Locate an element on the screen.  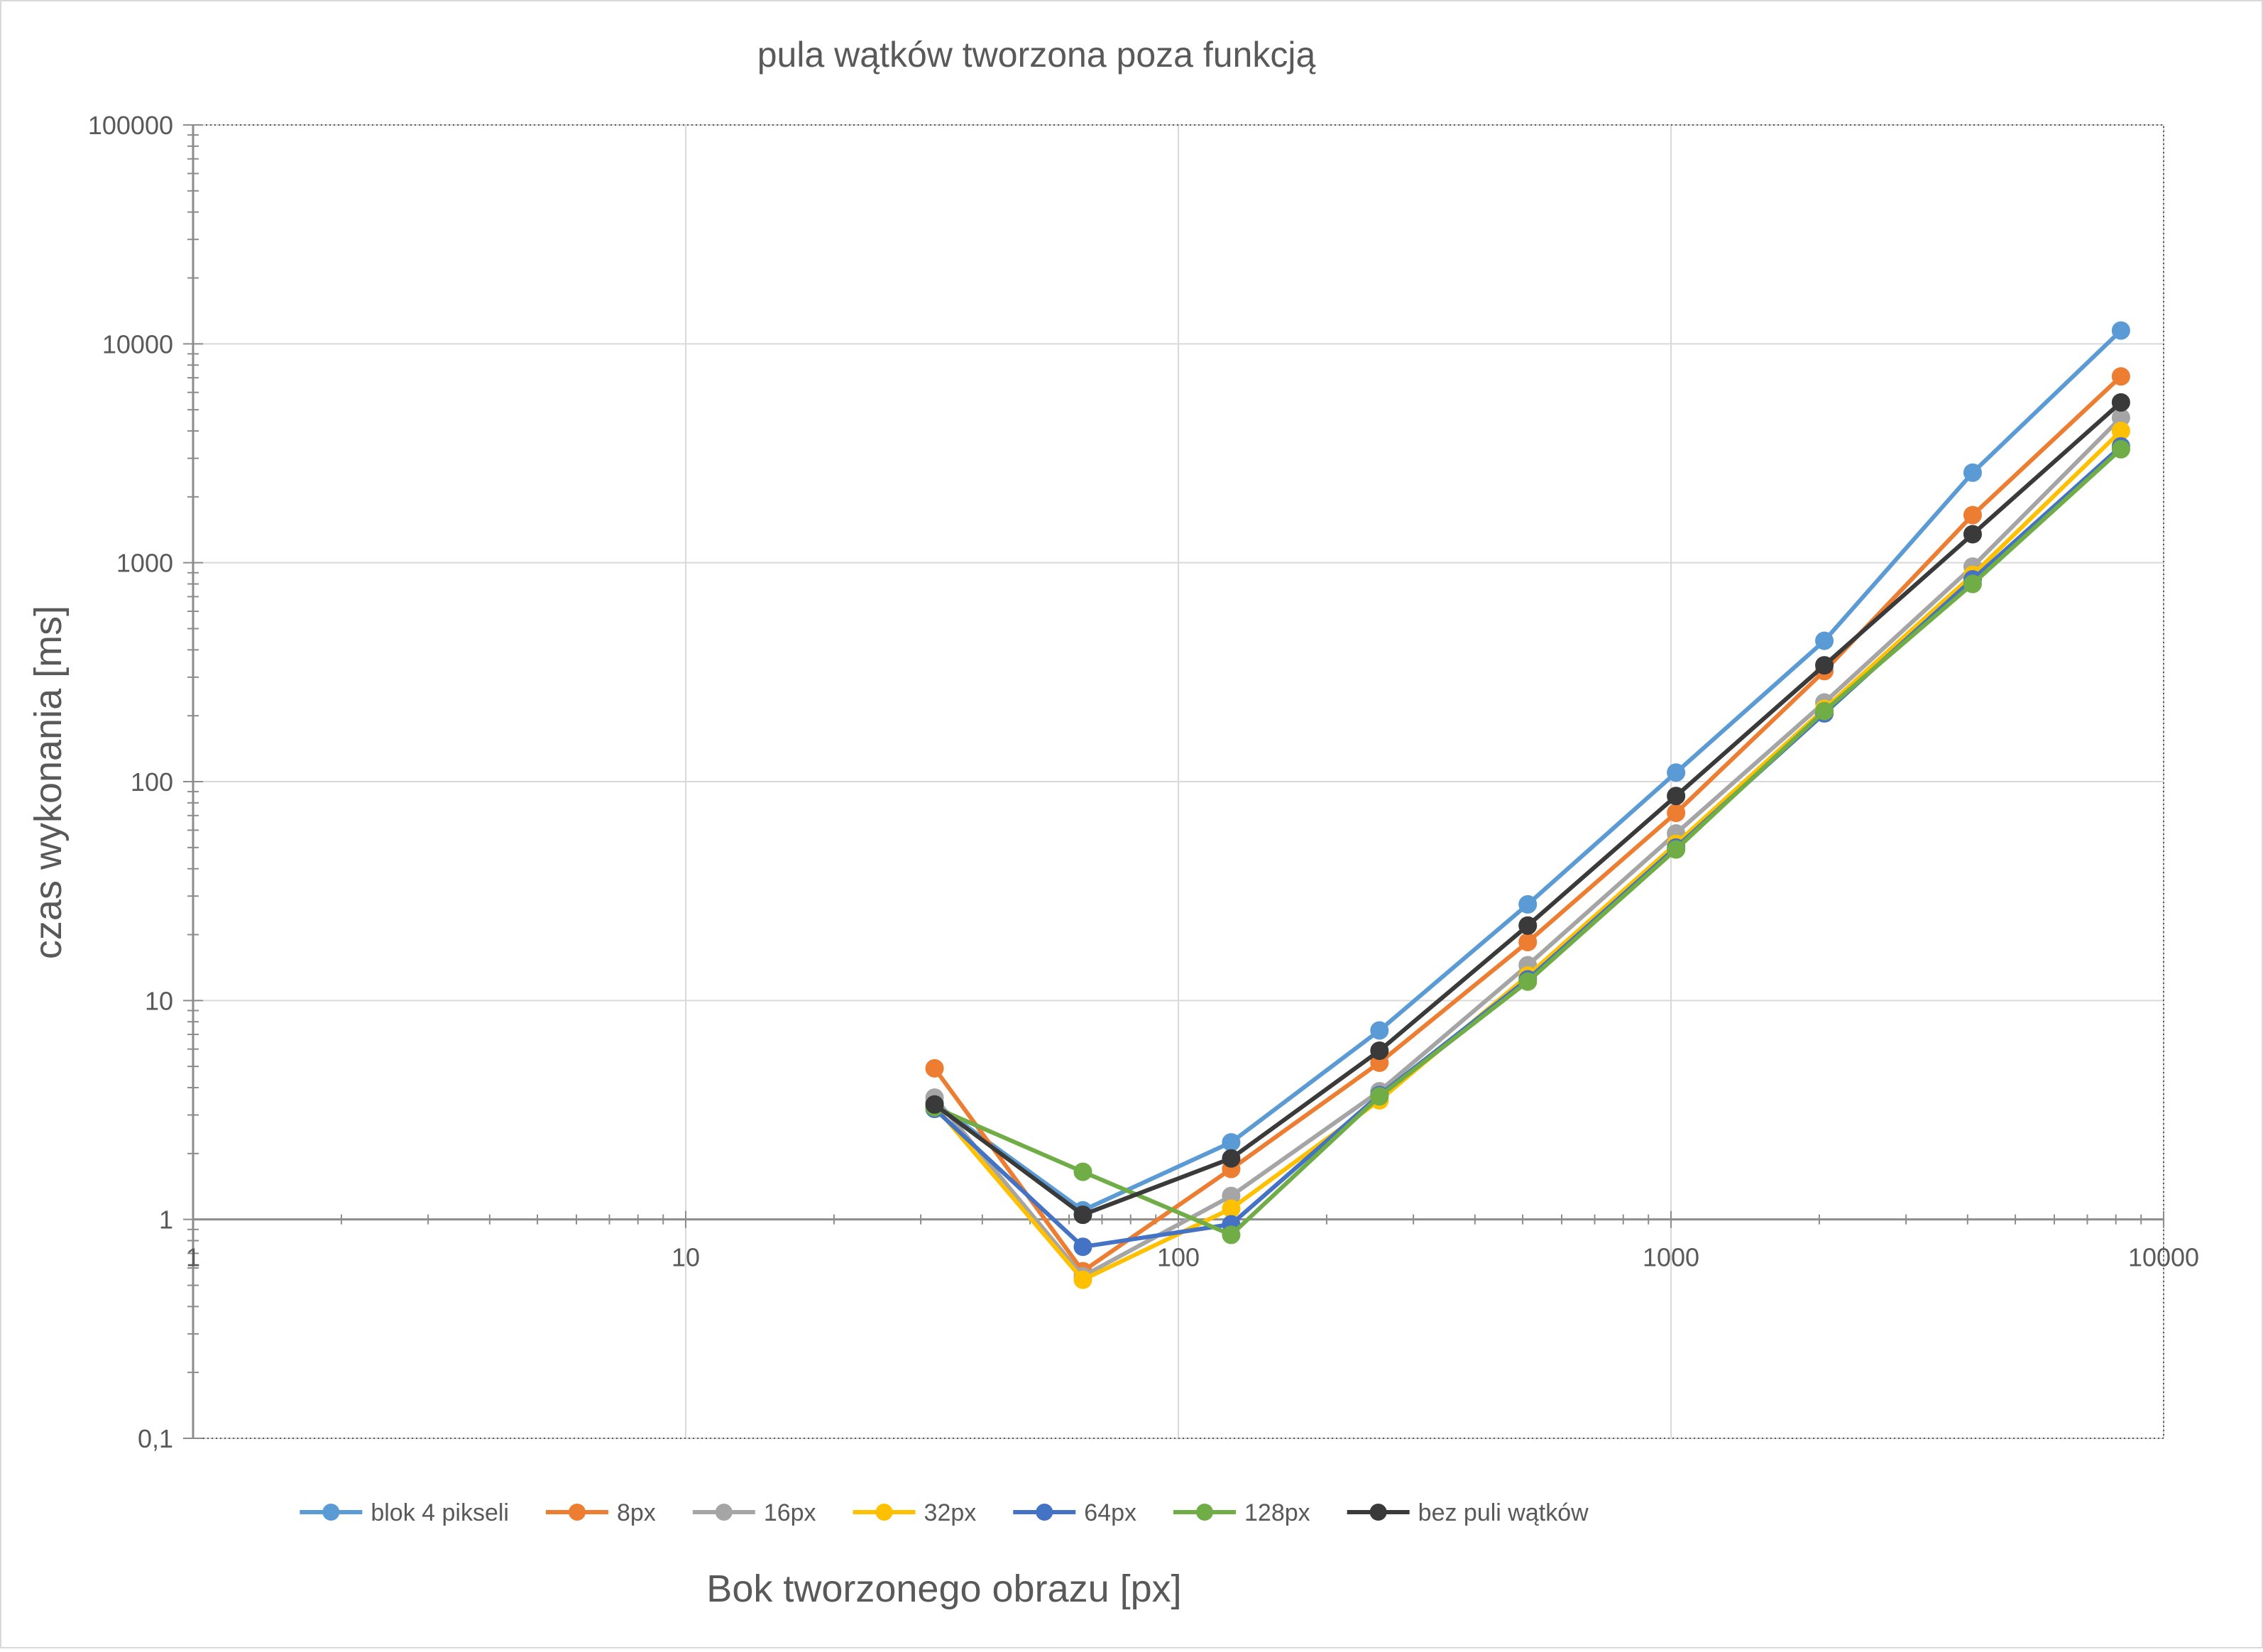
y-tick-labels: 0,1 1 10 100 1000 10000 100000 is located at coordinates (130, 782).